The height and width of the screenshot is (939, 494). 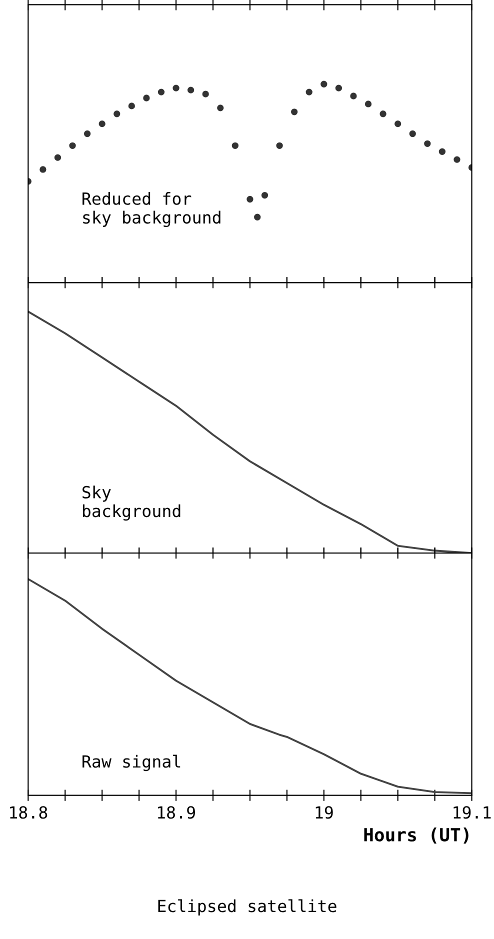 What do you see at coordinates (29, 812) in the screenshot?
I see `x-tick-label: 18.8` at bounding box center [29, 812].